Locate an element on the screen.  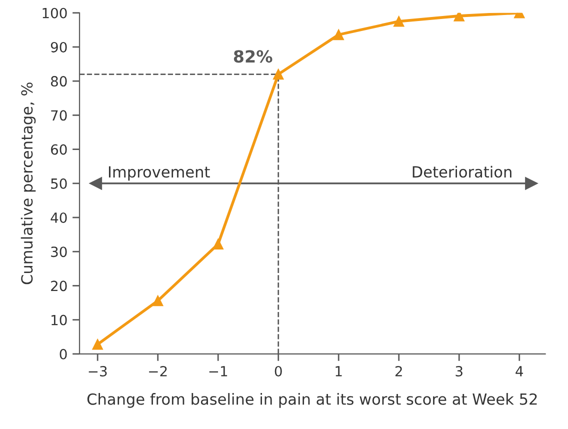
annotation: Improvement is located at coordinates (159, 173).